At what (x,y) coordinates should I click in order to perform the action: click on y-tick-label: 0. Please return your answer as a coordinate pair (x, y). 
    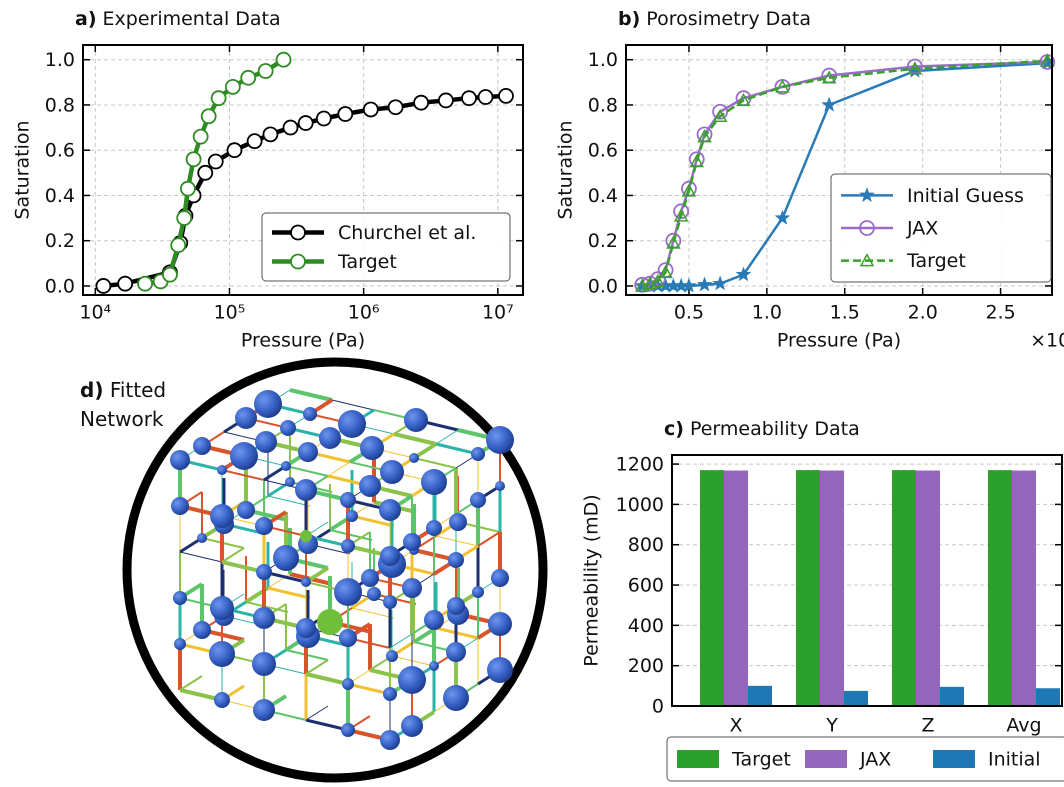
    Looking at the image, I should click on (658, 707).